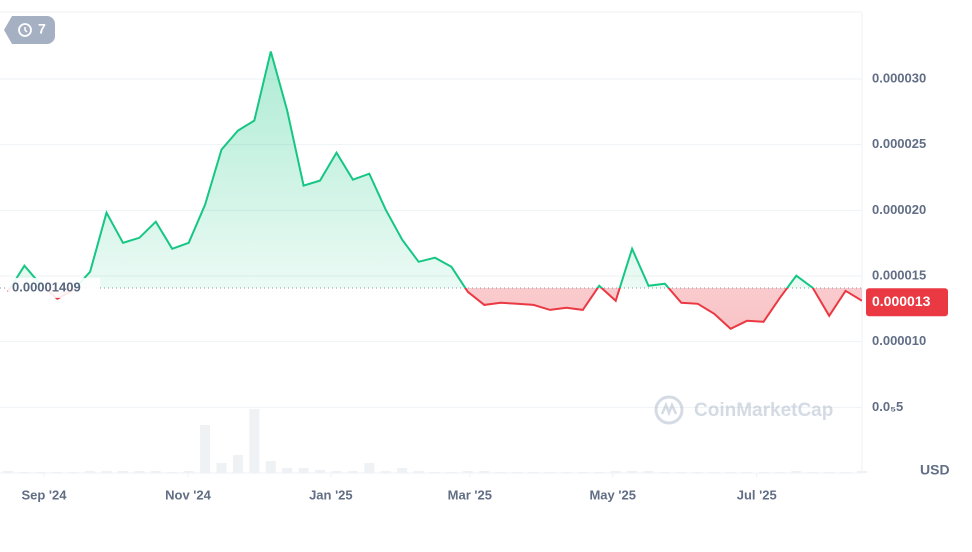  I want to click on y-tick-label: 0.0₅5, so click(887, 406).